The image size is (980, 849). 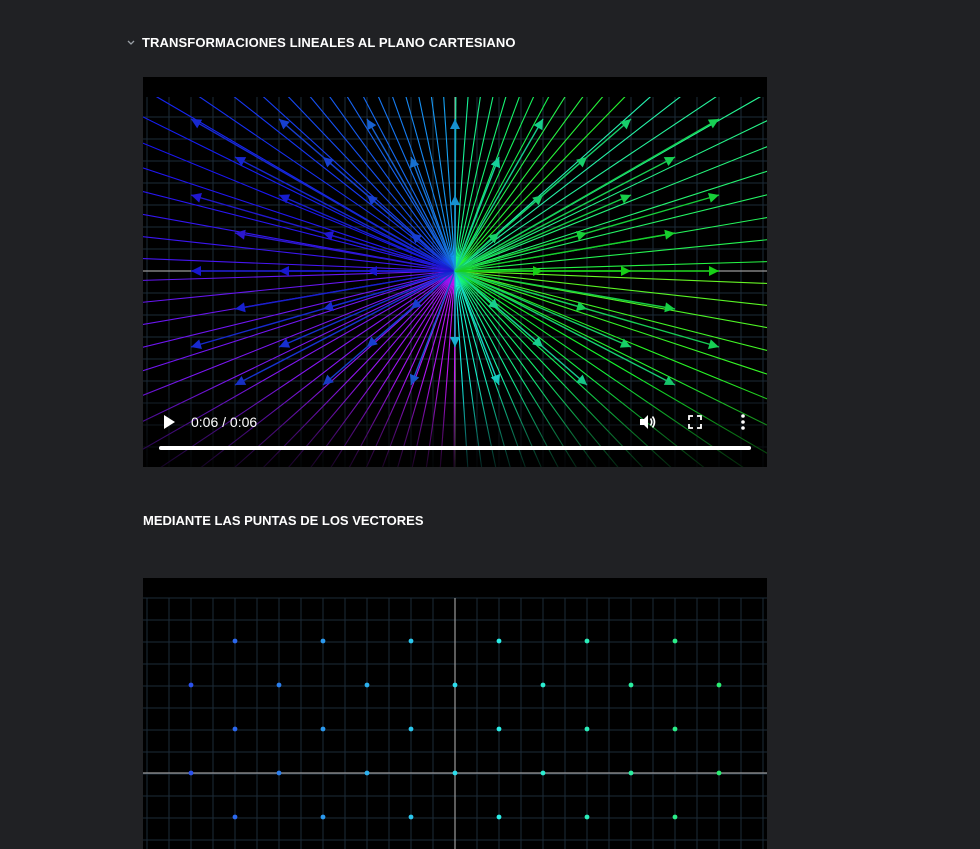 What do you see at coordinates (743, 422) in the screenshot?
I see `more-vert-icon` at bounding box center [743, 422].